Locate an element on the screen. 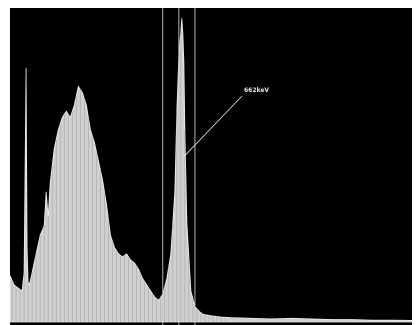 Image resolution: width=420 pixels, height=325 pixels. roi-markers-layer is located at coordinates (179, 166).